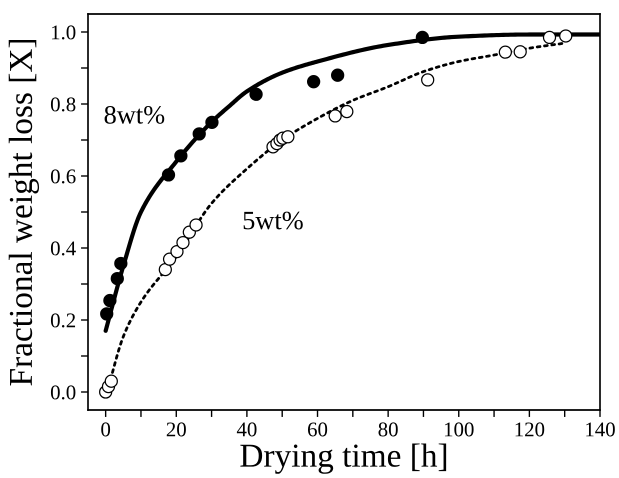  I want to click on y-axis-title: Fractional weight loss [X], so click(24, 213).